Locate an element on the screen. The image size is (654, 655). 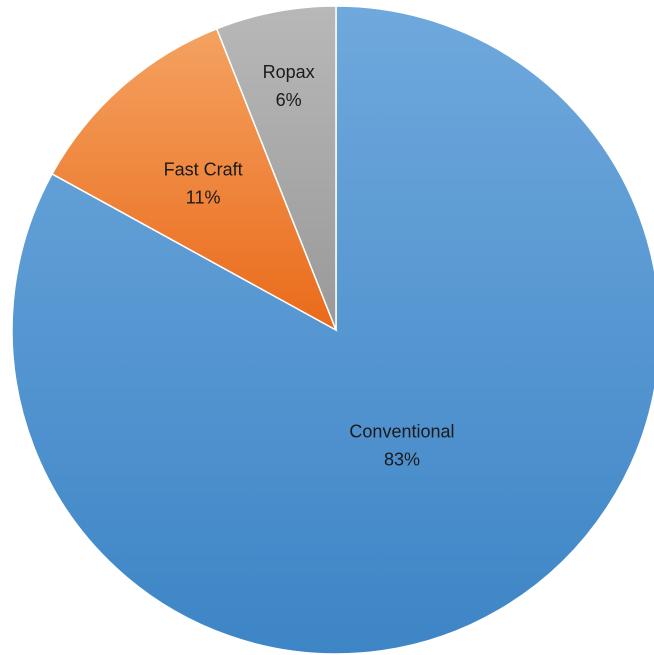
pie-label-ropax: Ropax 6% is located at coordinates (289, 86).